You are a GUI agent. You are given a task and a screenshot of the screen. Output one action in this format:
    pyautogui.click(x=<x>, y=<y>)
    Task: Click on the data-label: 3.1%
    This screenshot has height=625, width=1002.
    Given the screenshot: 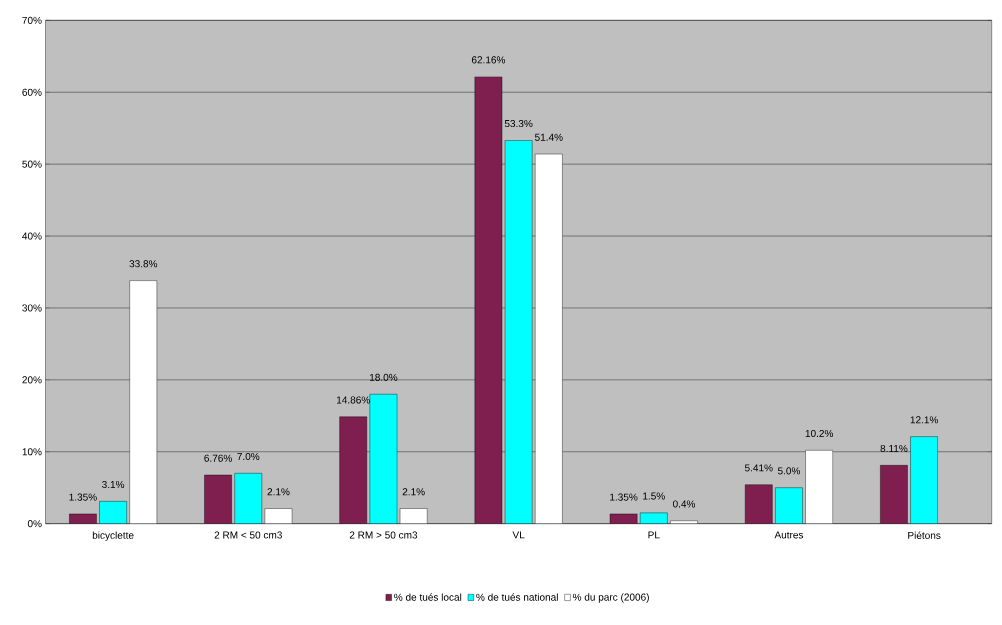 What is the action you would take?
    pyautogui.click(x=113, y=485)
    